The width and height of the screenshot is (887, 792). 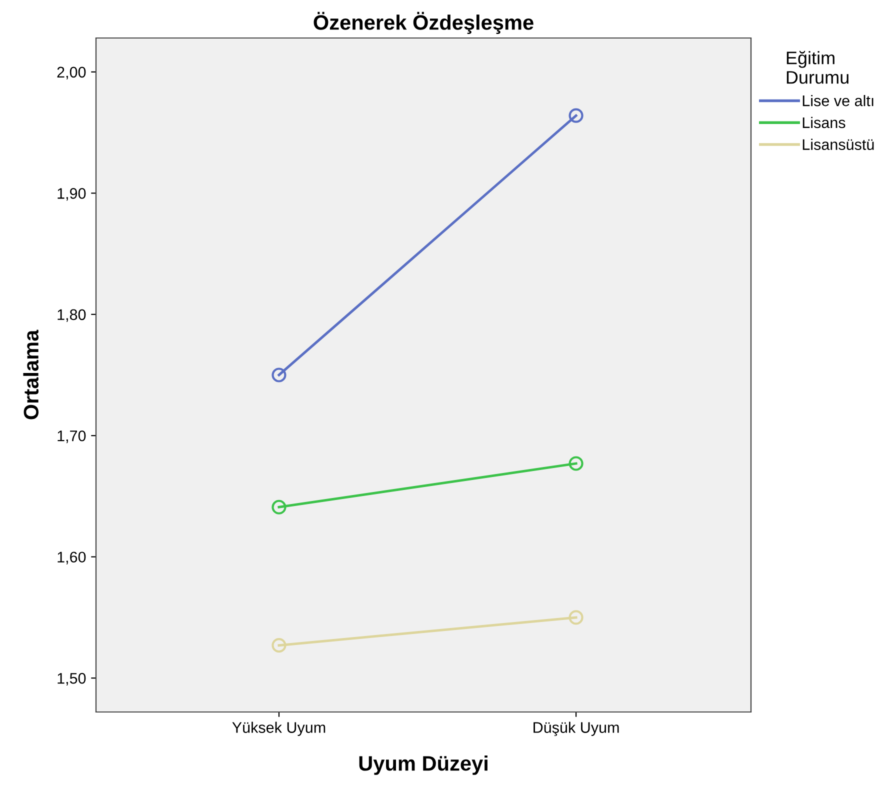 What do you see at coordinates (71, 73) in the screenshot?
I see `y-tick-label: 2,00` at bounding box center [71, 73].